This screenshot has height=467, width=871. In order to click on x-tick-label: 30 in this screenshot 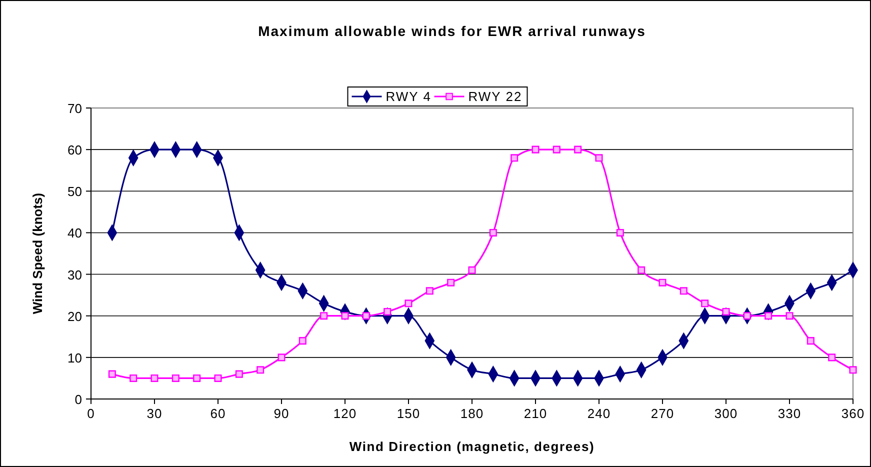, I will do `click(154, 413)`.